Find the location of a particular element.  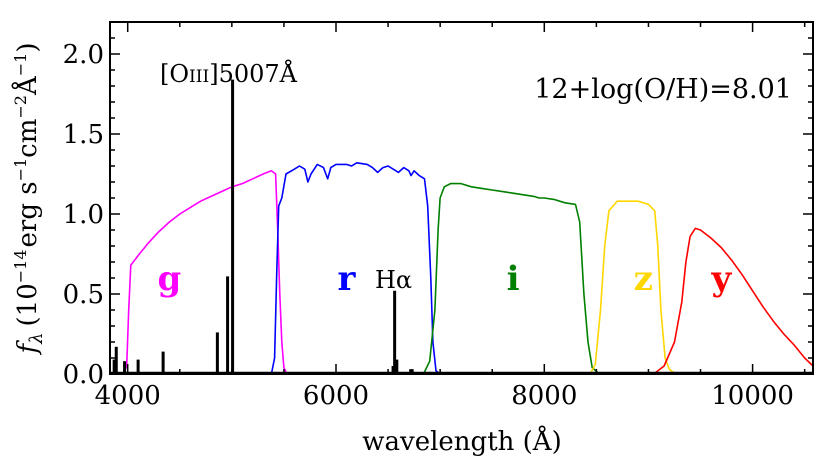

y-axis-exp14: −14 is located at coordinates (20, 266).